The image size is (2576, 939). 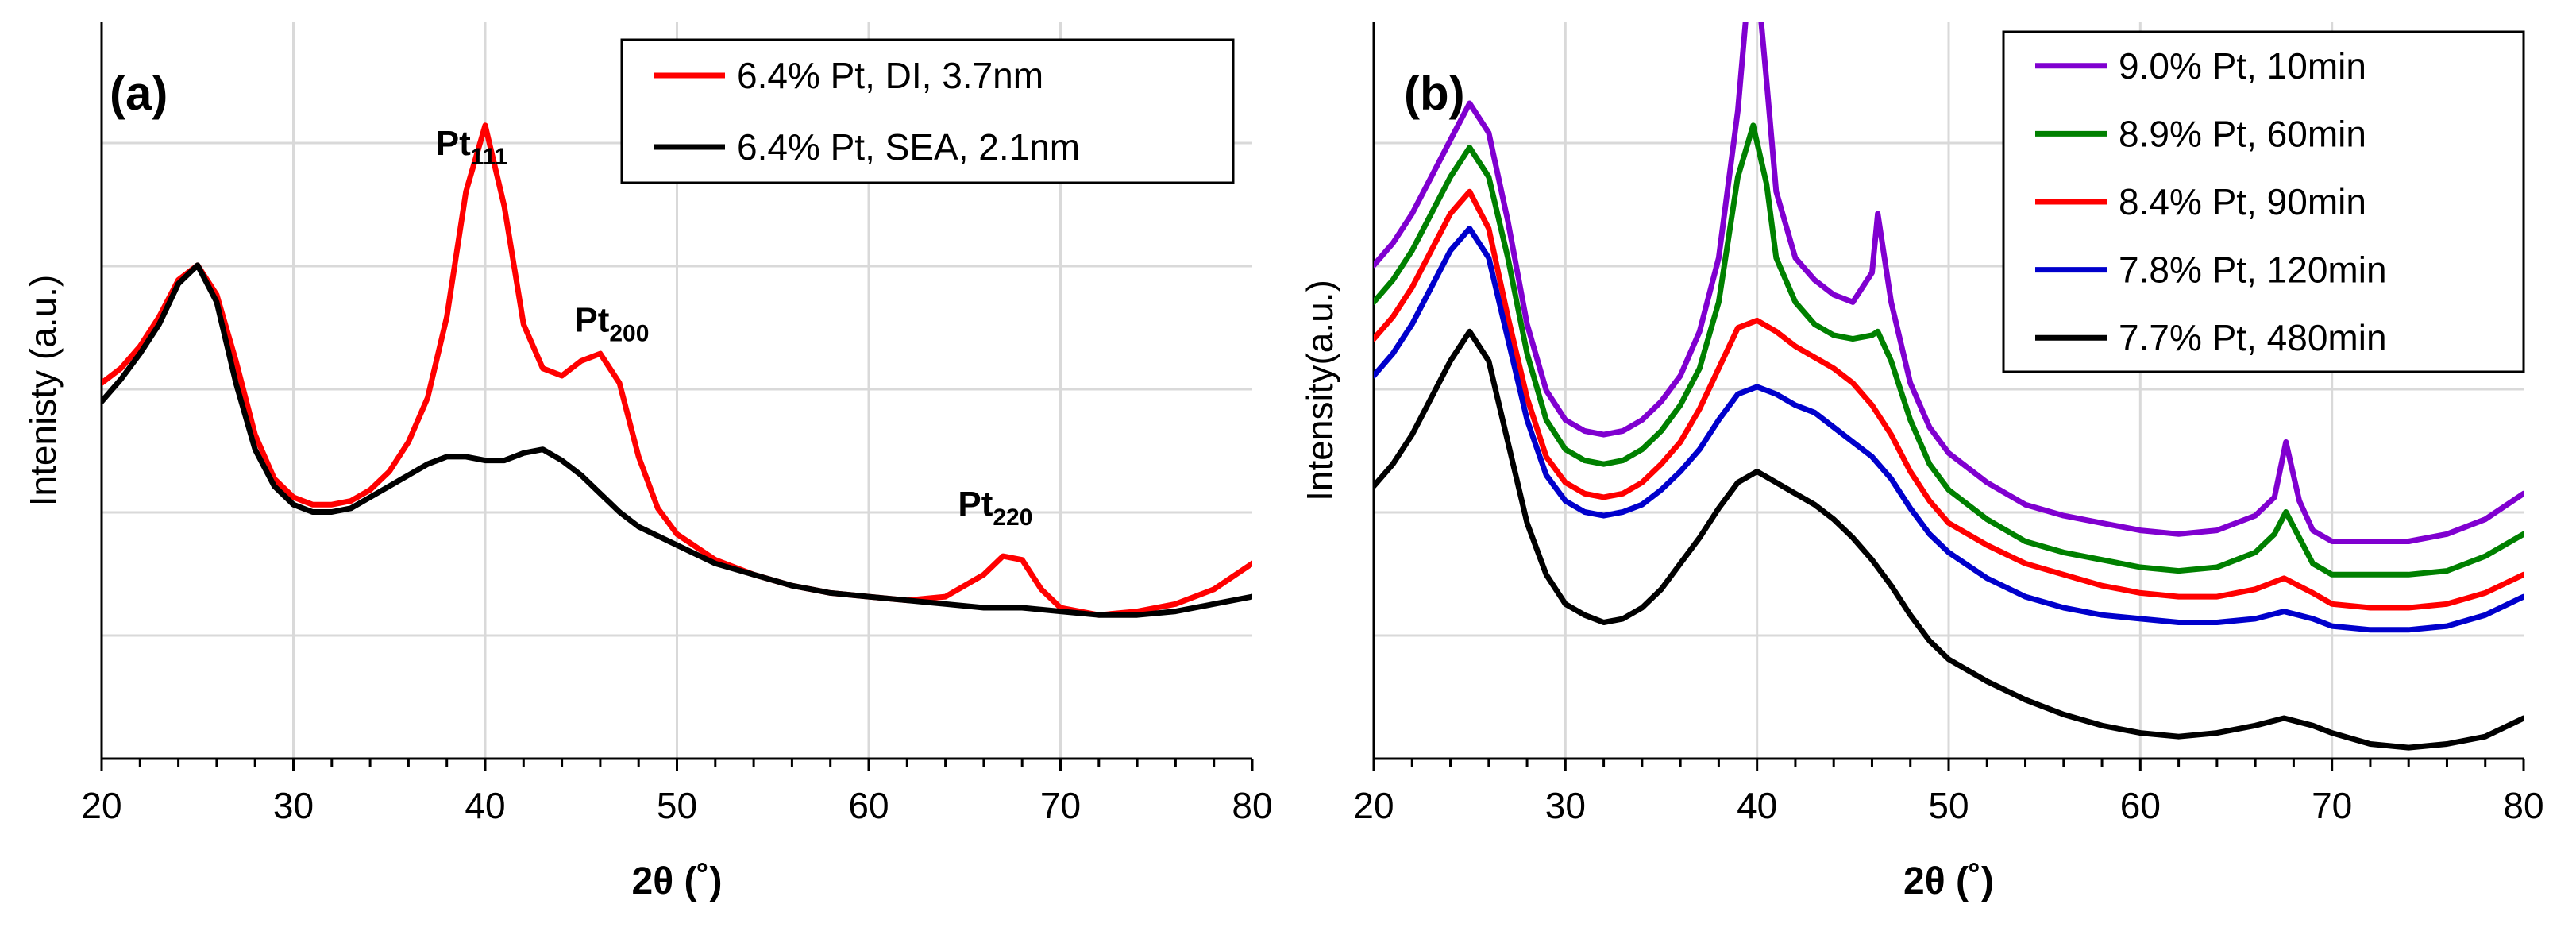 What do you see at coordinates (139, 93) in the screenshot?
I see `panel-label: (a)` at bounding box center [139, 93].